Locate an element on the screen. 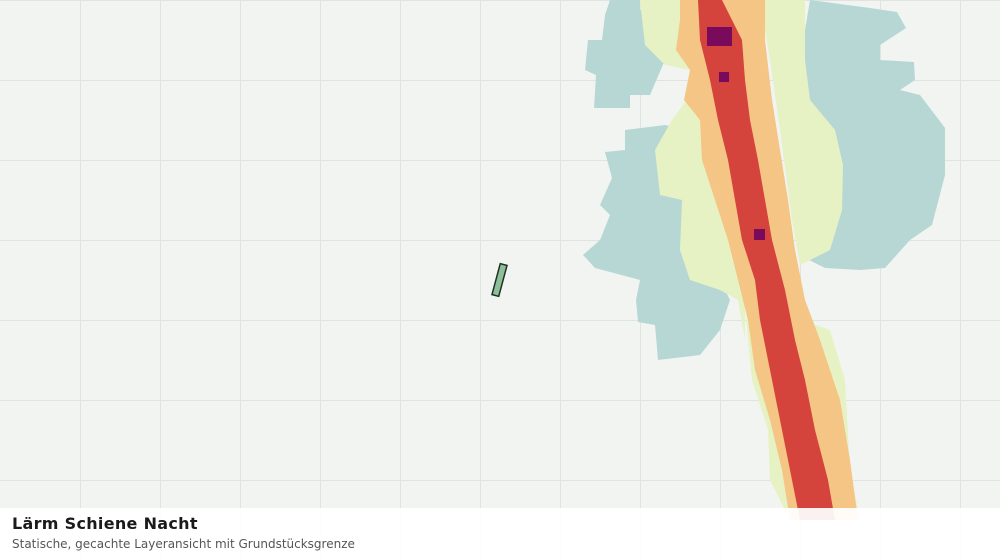 The height and width of the screenshot is (560, 1000). layer-title: Lärm Schiene Nacht is located at coordinates (105, 523).